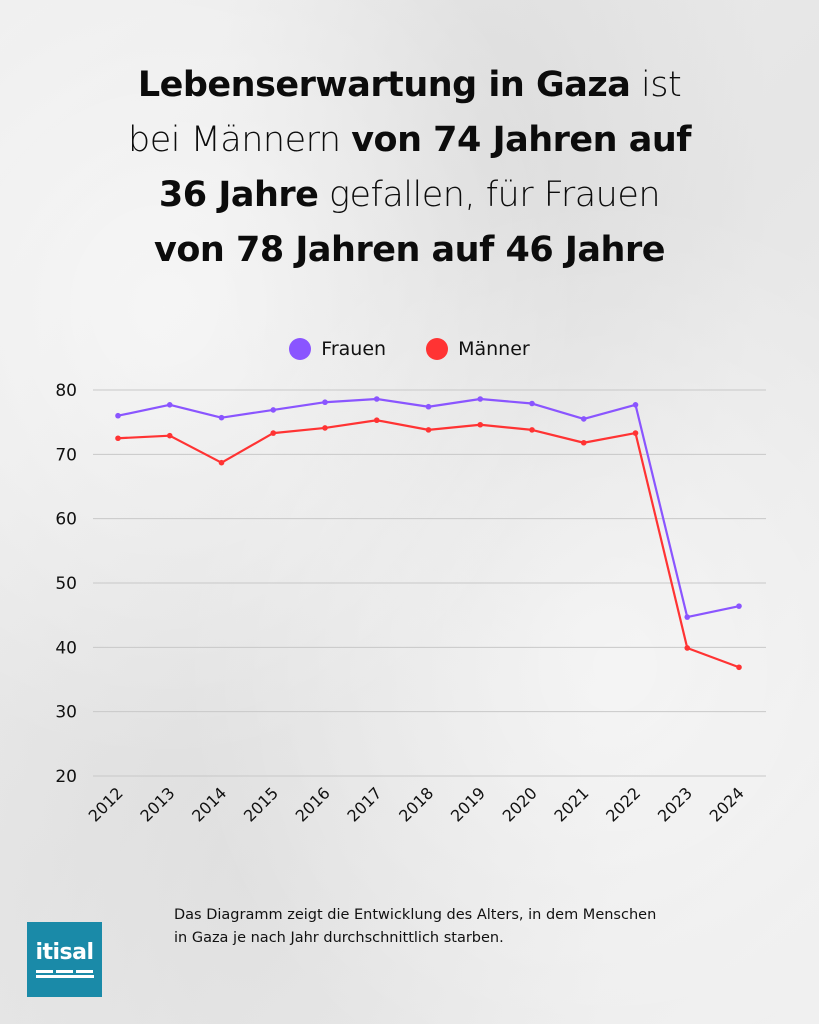 This screenshot has height=1024, width=819. Describe the element at coordinates (354, 349) in the screenshot. I see `legend-label-frauen: Frauen` at that location.